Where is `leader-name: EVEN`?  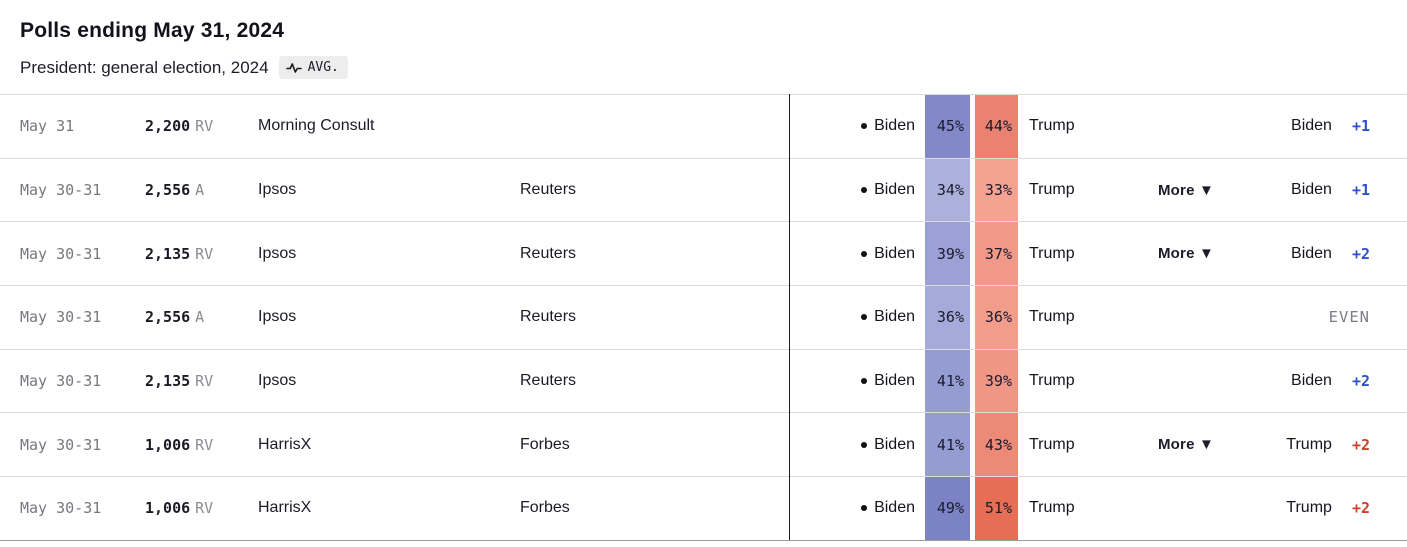
leader-name: EVEN is located at coordinates (1349, 317).